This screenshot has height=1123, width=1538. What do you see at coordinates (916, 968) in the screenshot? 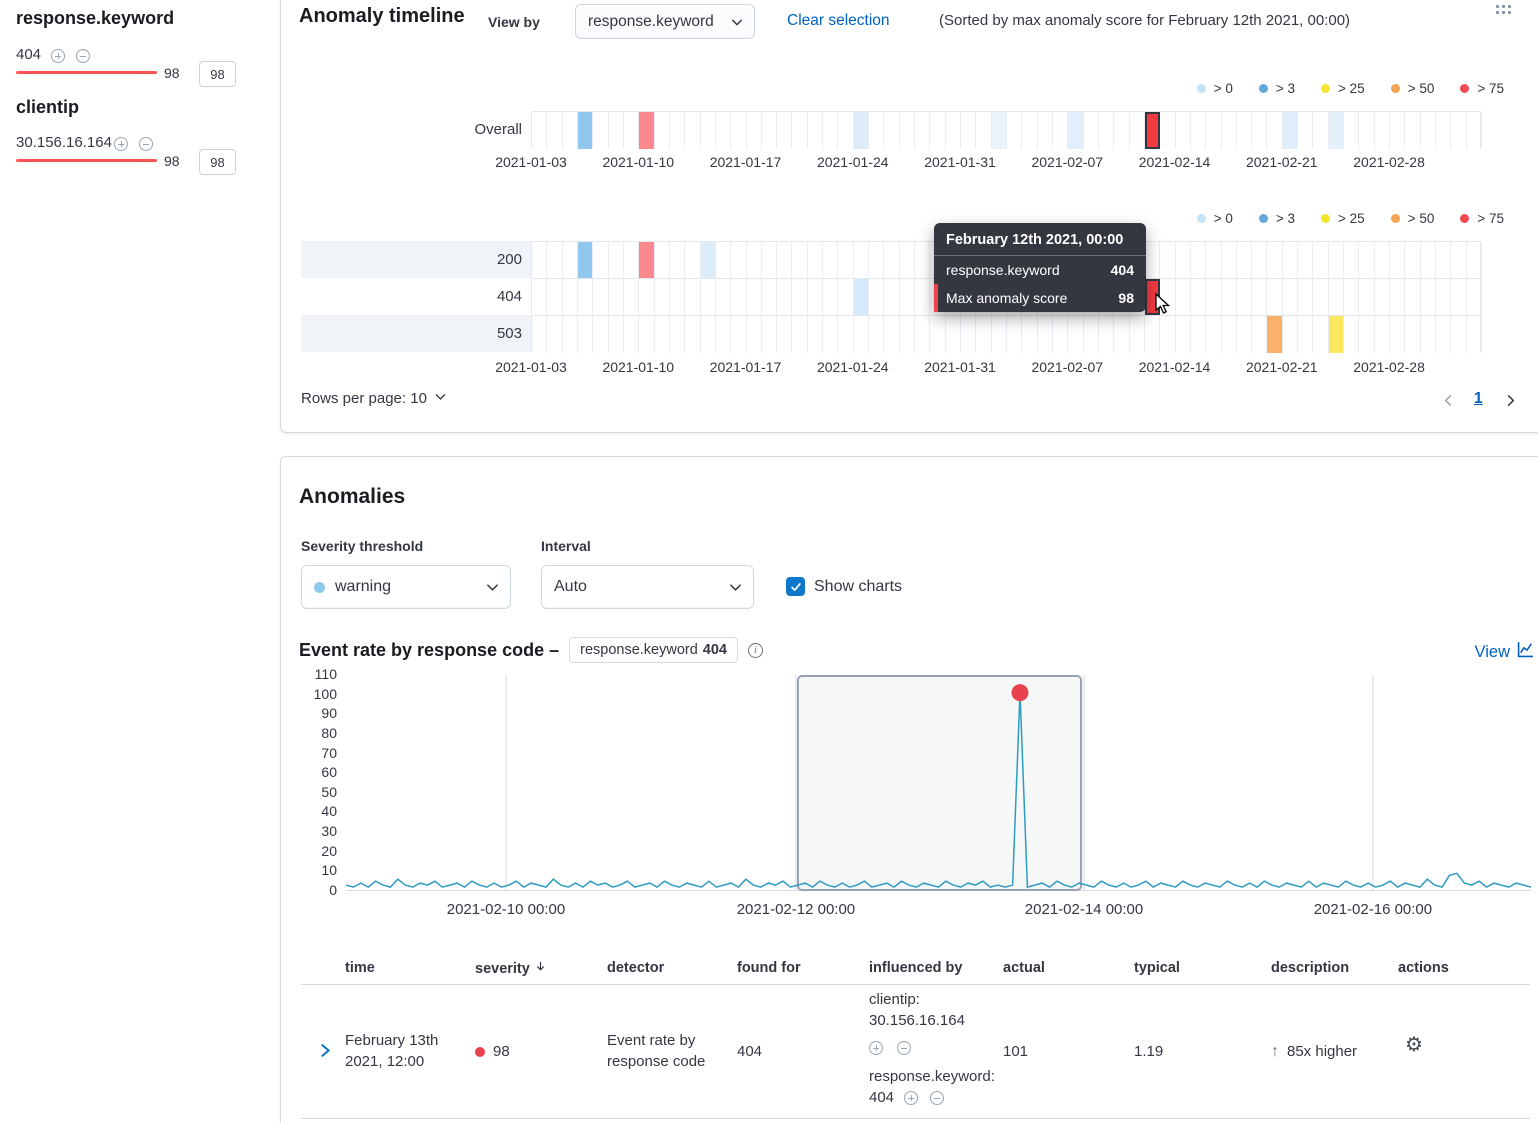
I see `column-header-influenced-by: influenced by` at bounding box center [916, 968].